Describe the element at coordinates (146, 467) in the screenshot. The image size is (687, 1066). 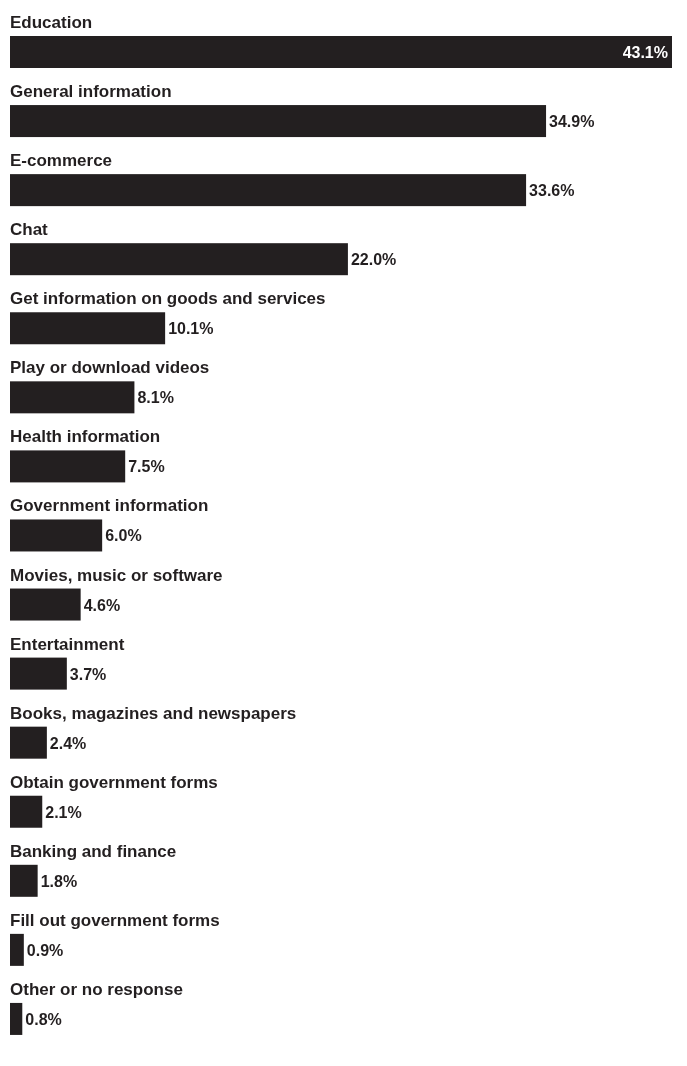
I see `data-label: 7.5%` at that location.